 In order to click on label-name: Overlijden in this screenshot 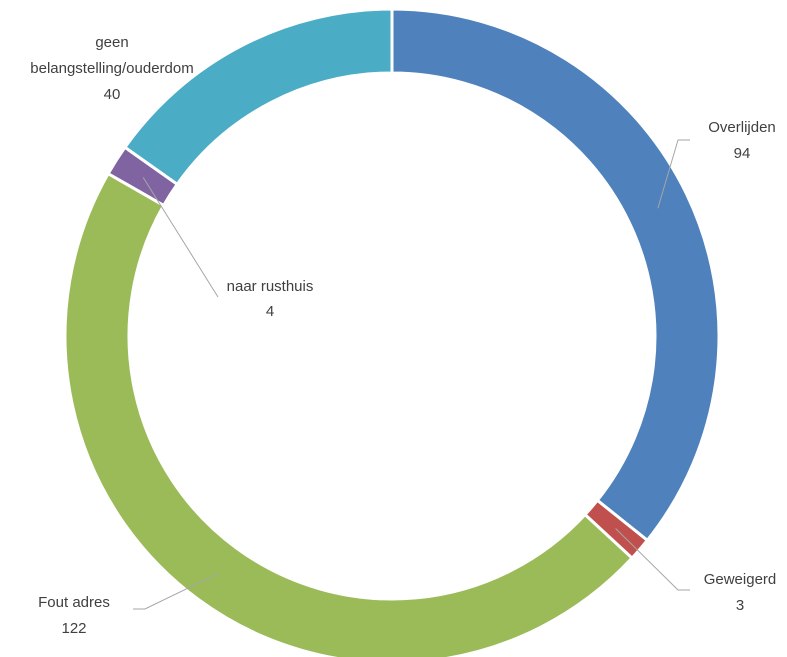, I will do `click(742, 127)`.